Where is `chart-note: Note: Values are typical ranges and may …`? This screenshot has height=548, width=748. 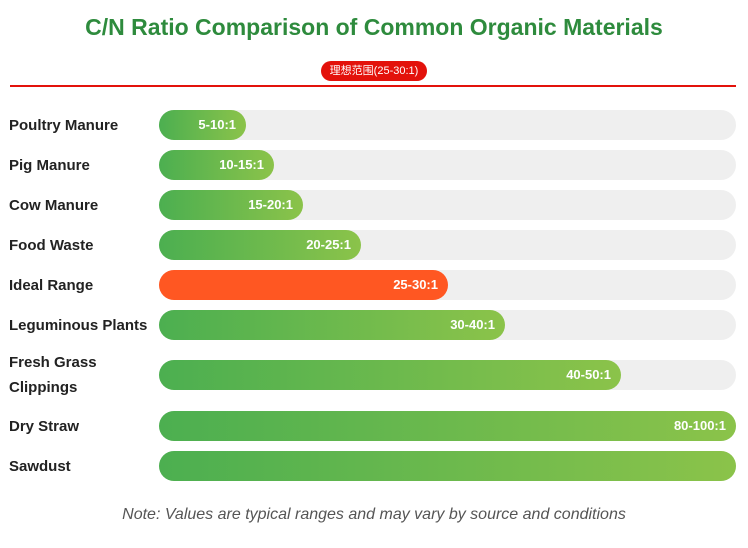 chart-note: Note: Values are typical ranges and may … is located at coordinates (374, 514).